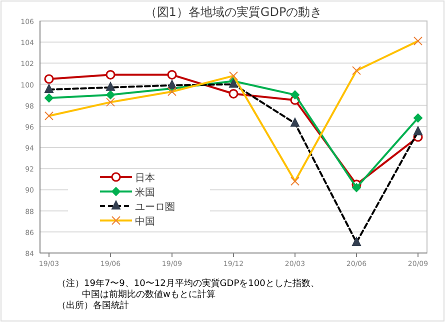 Image resolution: width=445 pixels, height=322 pixels. Describe the element at coordinates (188, 283) in the screenshot. I see `text: （注）19年7〜9、10〜12月平均の実質GDPを100とした指数、` at that location.